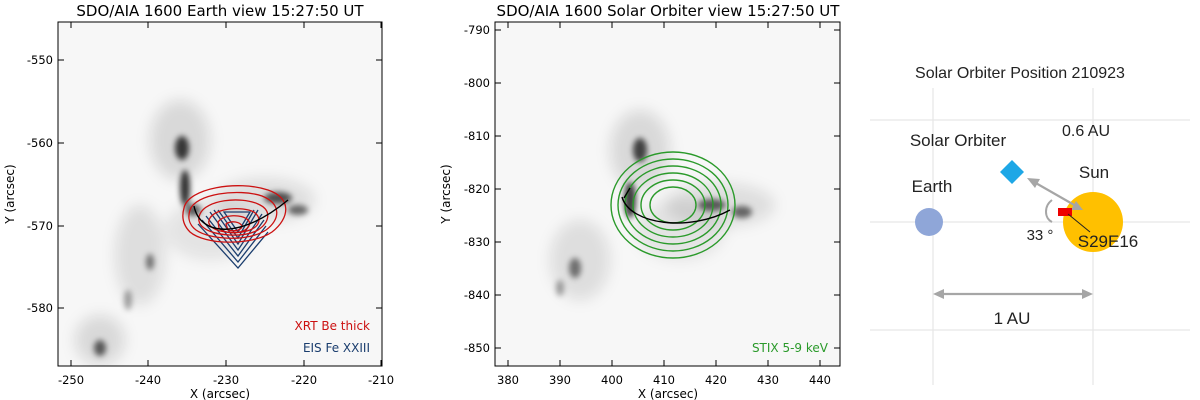  What do you see at coordinates (929, 222) in the screenshot?
I see `earth-circle` at bounding box center [929, 222].